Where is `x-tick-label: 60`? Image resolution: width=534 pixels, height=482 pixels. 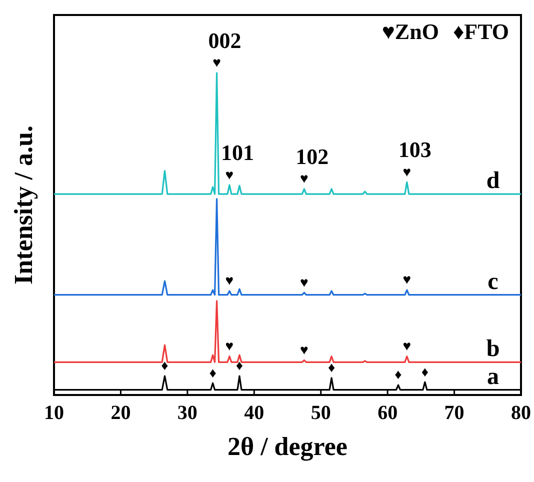 x-tick-label: 60 is located at coordinates (388, 413).